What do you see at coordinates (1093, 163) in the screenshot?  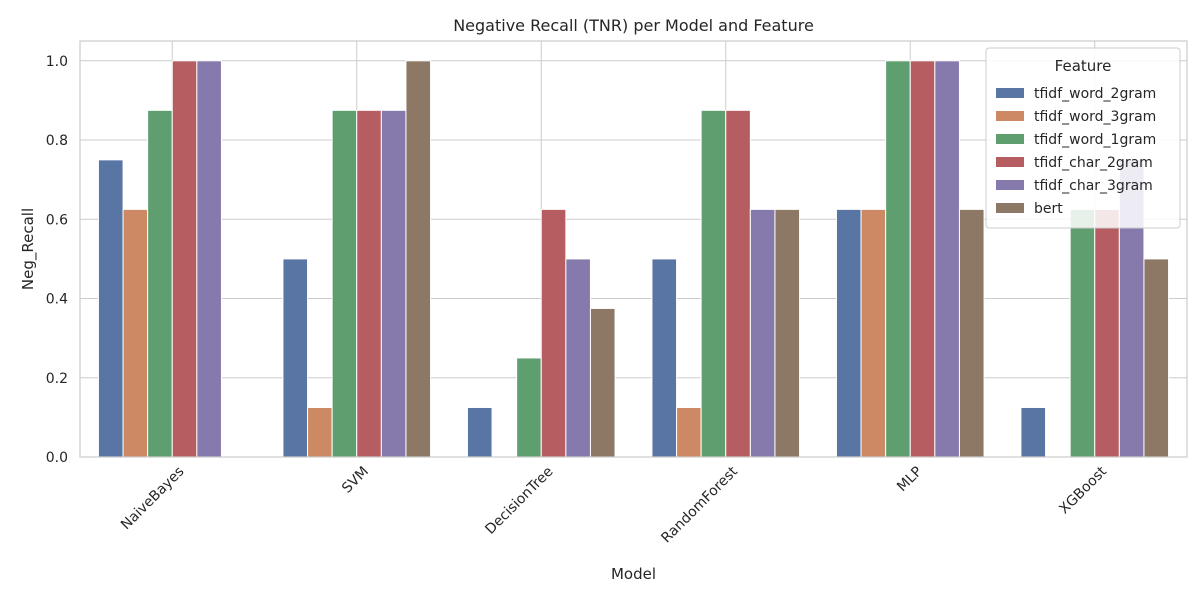 I see `legend-label: tfidf_char_2gram` at bounding box center [1093, 163].